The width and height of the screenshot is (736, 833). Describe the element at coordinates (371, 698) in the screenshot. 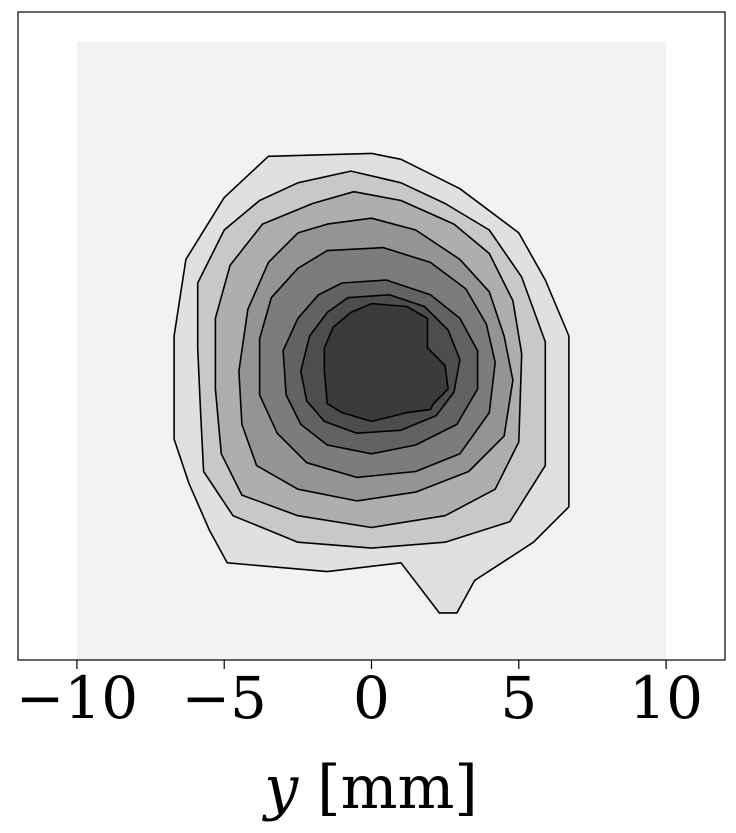

I see `x-tick-label: 0` at that location.